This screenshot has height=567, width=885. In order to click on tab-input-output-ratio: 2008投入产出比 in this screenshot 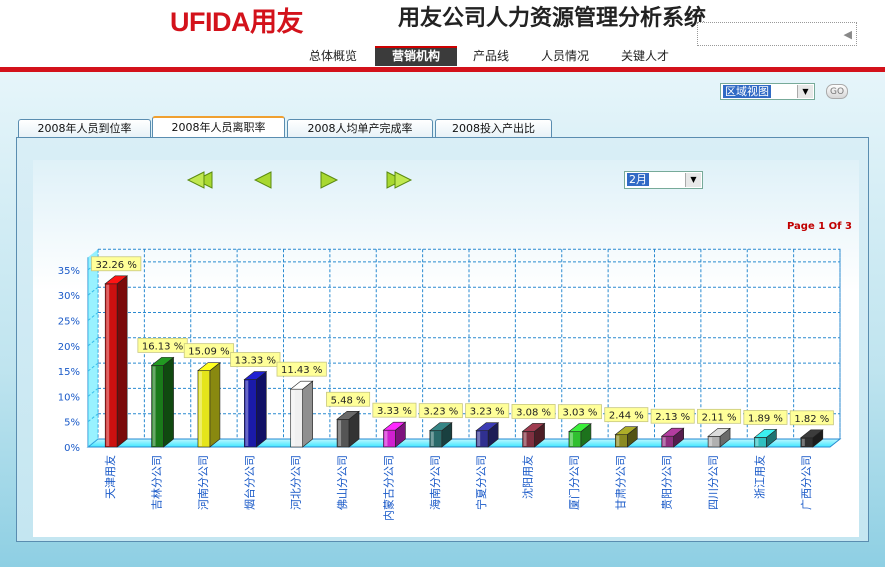, I will do `click(493, 128)`.